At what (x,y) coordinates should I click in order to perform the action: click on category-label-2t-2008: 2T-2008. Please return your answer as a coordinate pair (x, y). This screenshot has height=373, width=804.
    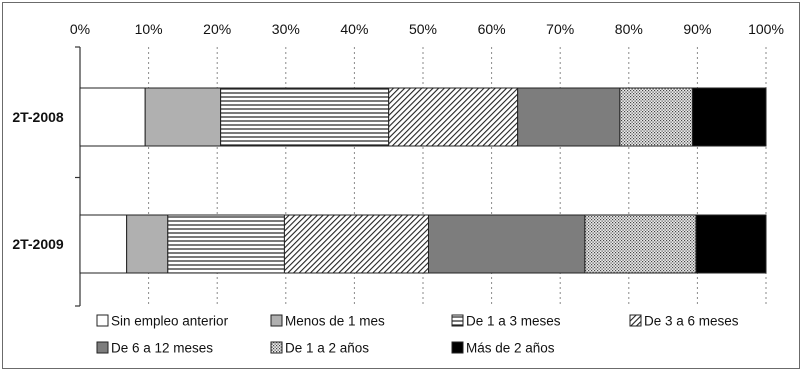
    Looking at the image, I should click on (38, 117).